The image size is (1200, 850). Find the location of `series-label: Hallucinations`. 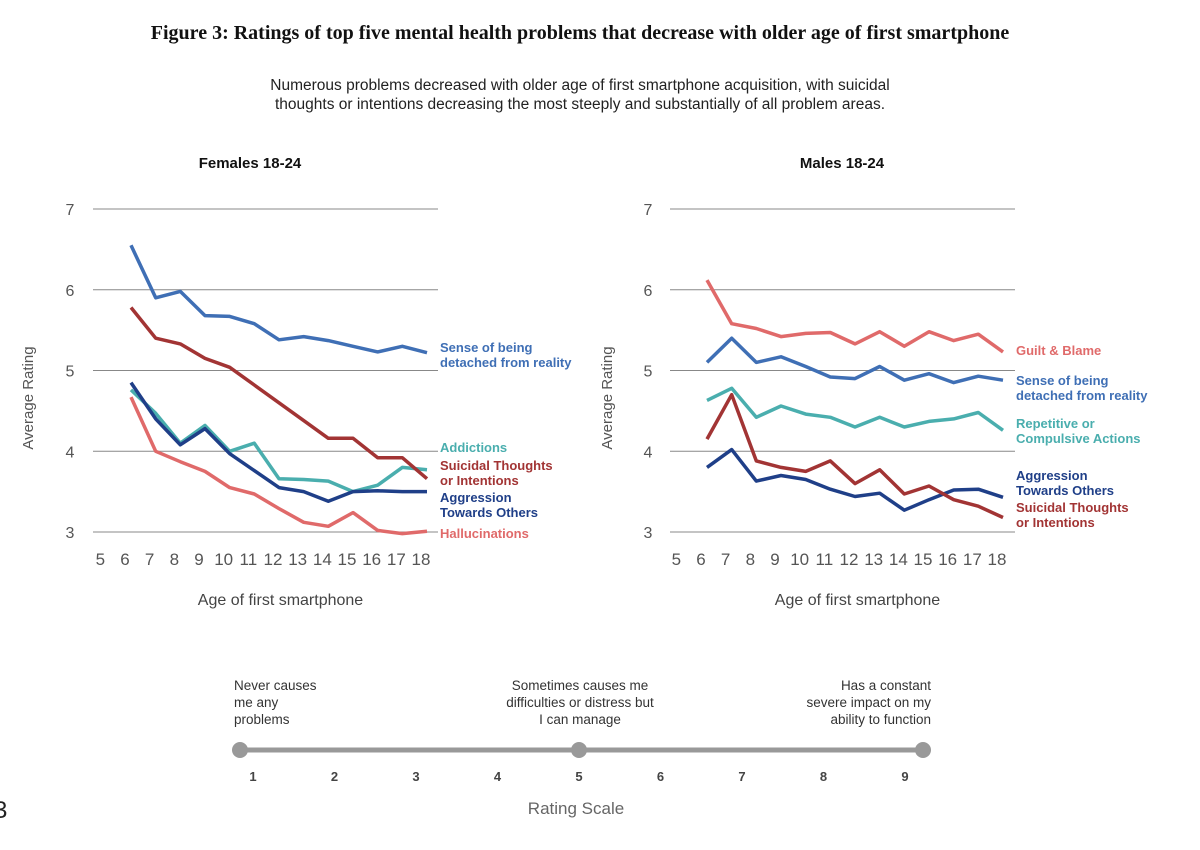

series-label: Hallucinations is located at coordinates (484, 533).